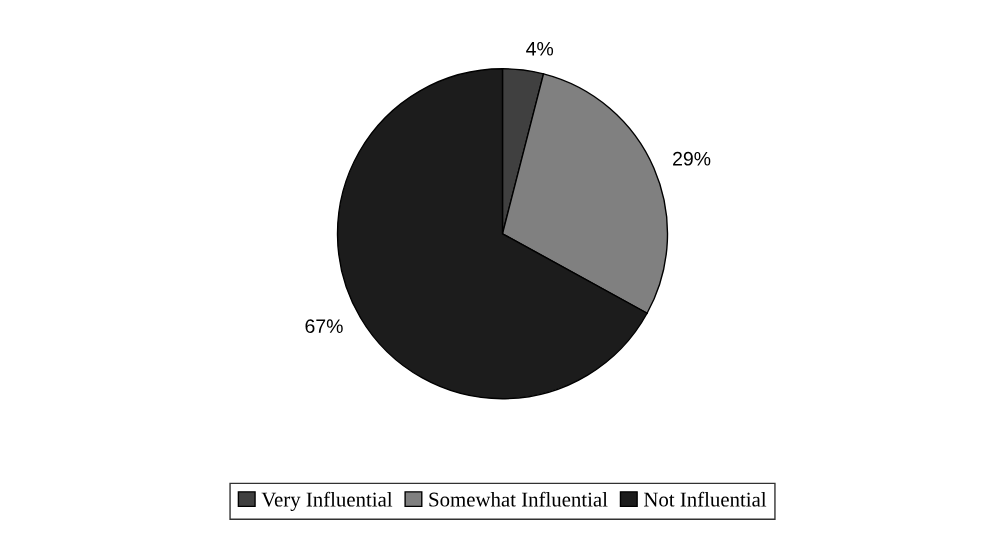 This screenshot has height=550, width=1005. I want to click on legend-label: Somewhat Influential, so click(518, 499).